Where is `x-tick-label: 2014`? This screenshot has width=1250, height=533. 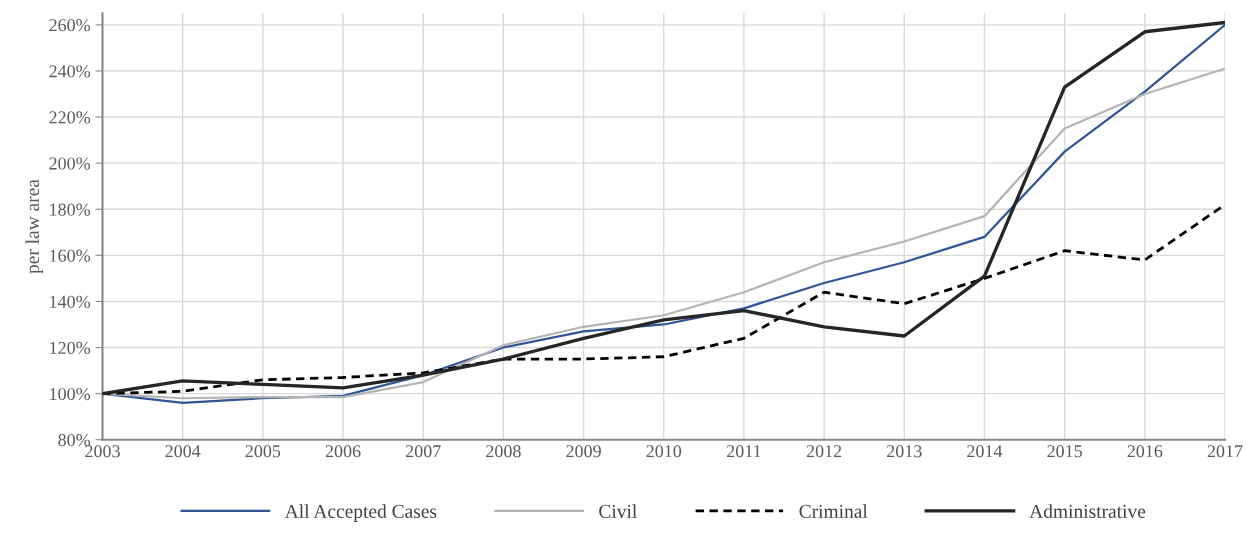 x-tick-label: 2014 is located at coordinates (985, 451).